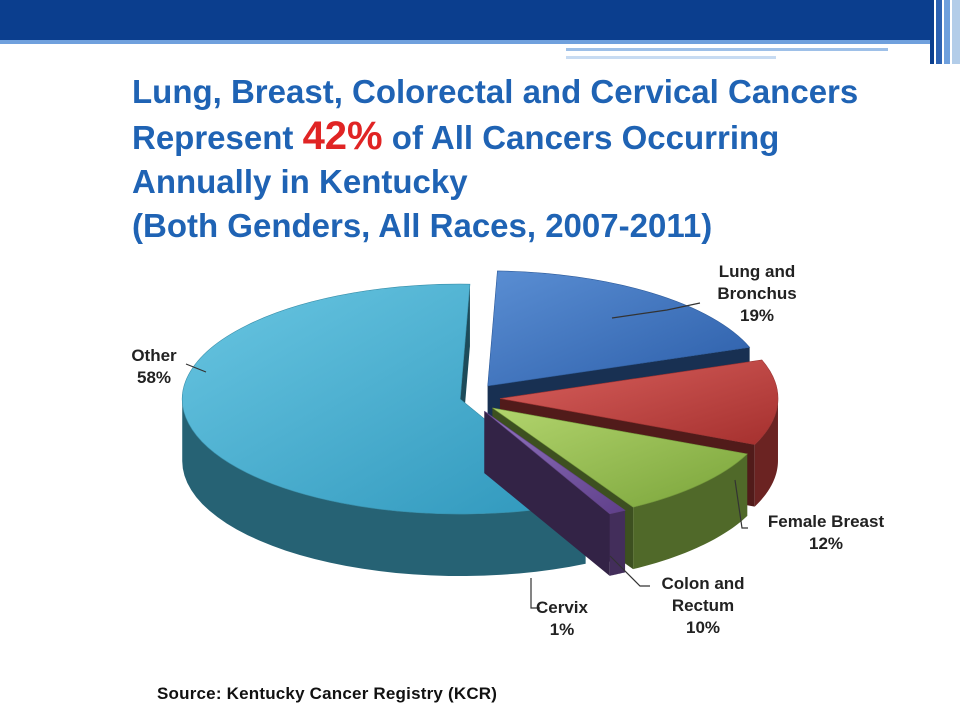 The width and height of the screenshot is (960, 720). What do you see at coordinates (535, 593) in the screenshot?
I see `leader-line-cervix` at bounding box center [535, 593].